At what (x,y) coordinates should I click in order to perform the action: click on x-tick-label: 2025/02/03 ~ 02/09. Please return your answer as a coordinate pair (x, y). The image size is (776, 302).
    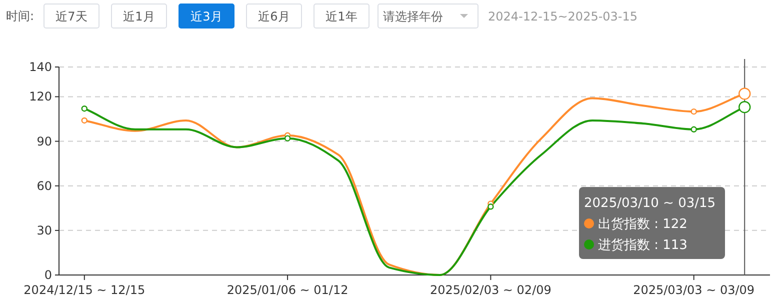
    Looking at the image, I should click on (491, 290).